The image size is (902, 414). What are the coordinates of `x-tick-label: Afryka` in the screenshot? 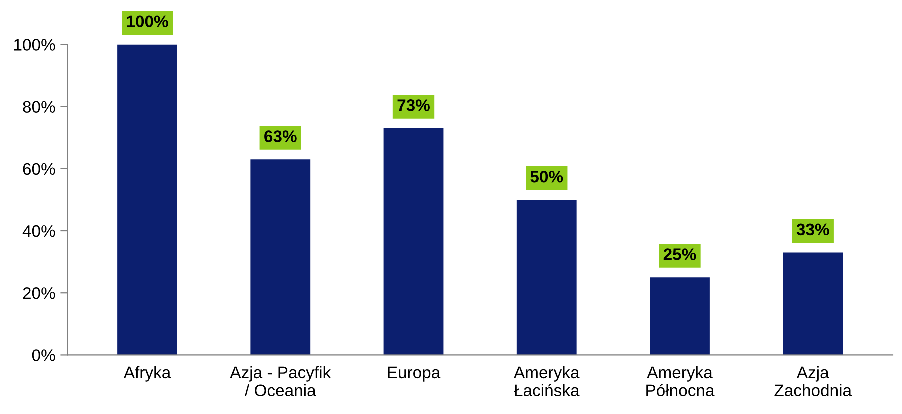 It's located at (148, 374).